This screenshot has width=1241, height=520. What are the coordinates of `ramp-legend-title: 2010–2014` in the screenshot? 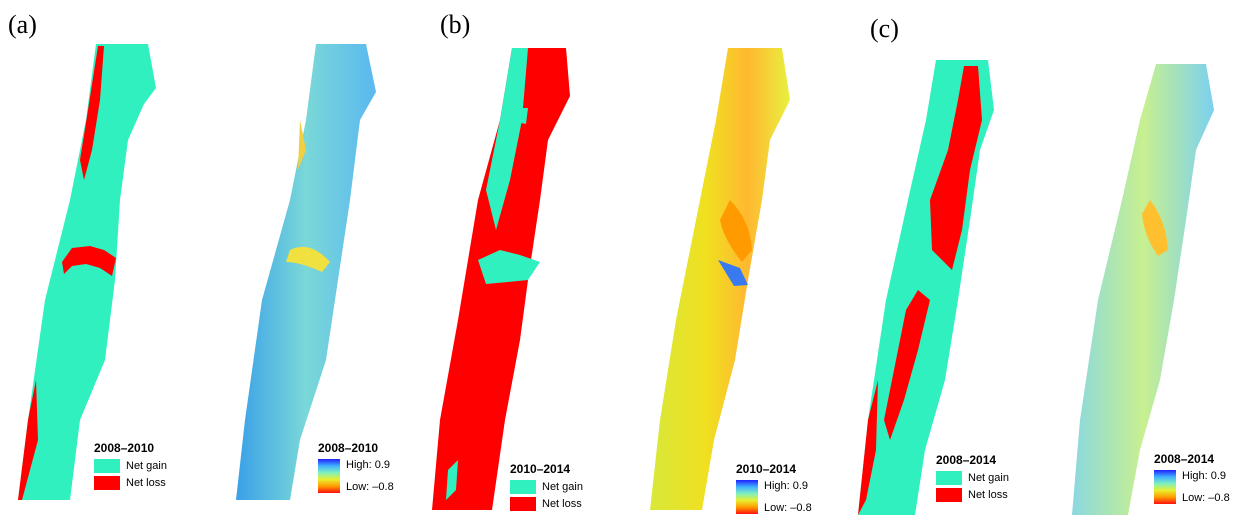 It's located at (766, 469).